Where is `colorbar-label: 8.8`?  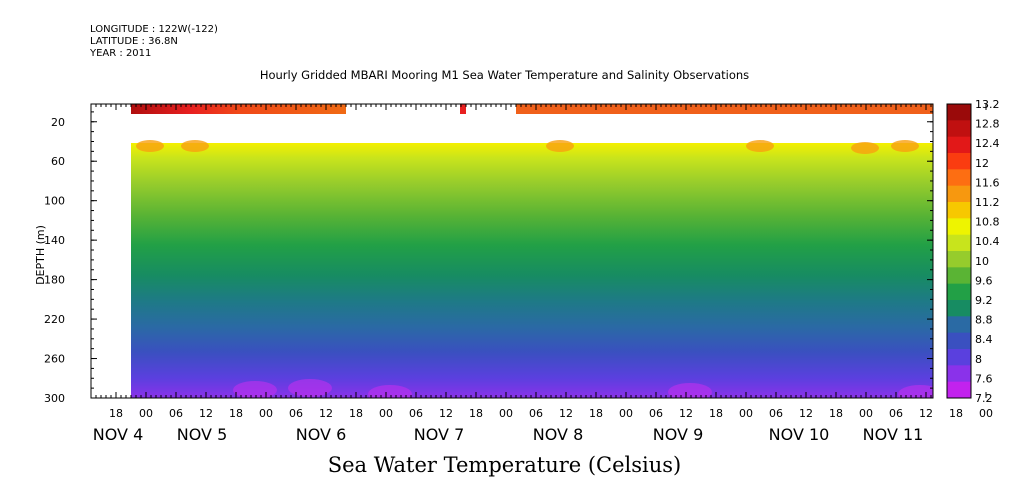 colorbar-label: 8.8 is located at coordinates (984, 320).